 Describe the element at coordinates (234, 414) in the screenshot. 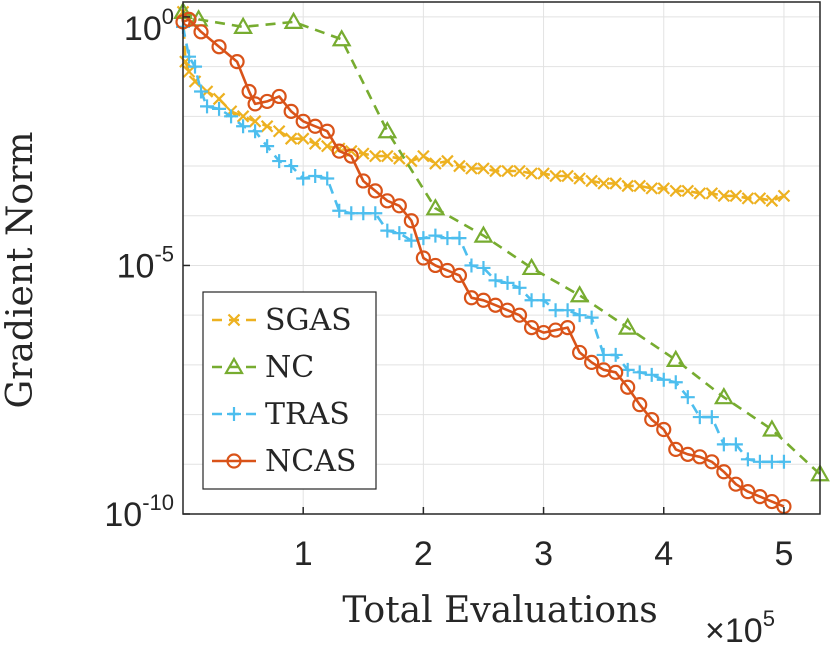

I see `legend-tras-point` at that location.